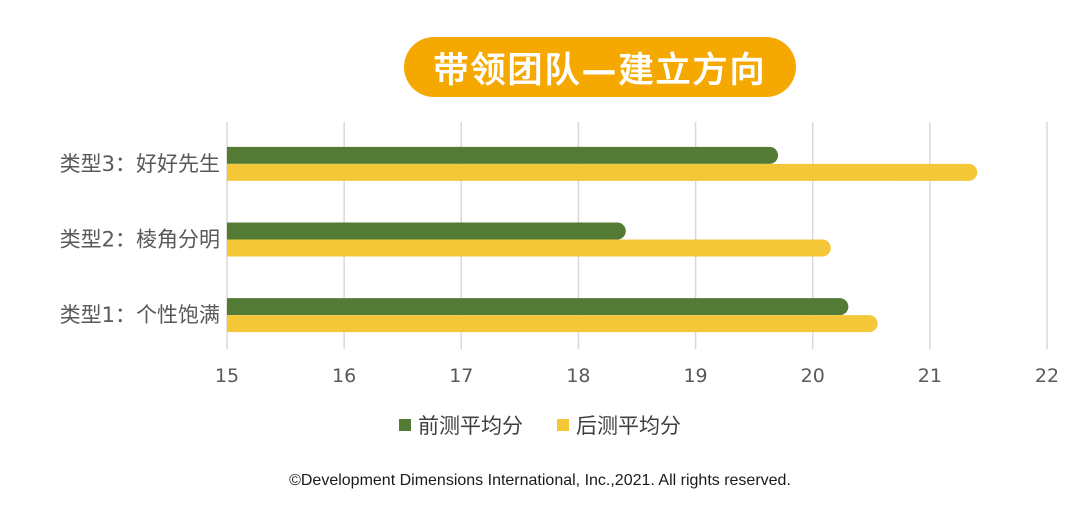 The image size is (1080, 510). I want to click on x-tick-label: 17, so click(461, 376).